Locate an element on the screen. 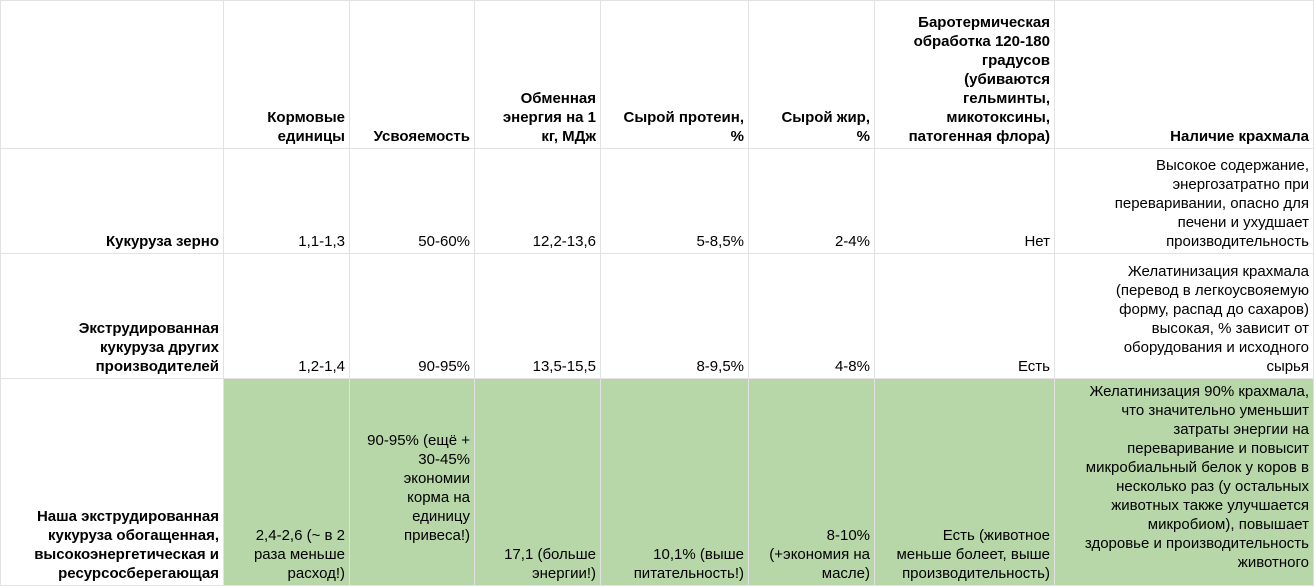 This screenshot has width=1314, height=586. header-energy: Обменная энергия на 1 кг, МДж is located at coordinates (538, 75).